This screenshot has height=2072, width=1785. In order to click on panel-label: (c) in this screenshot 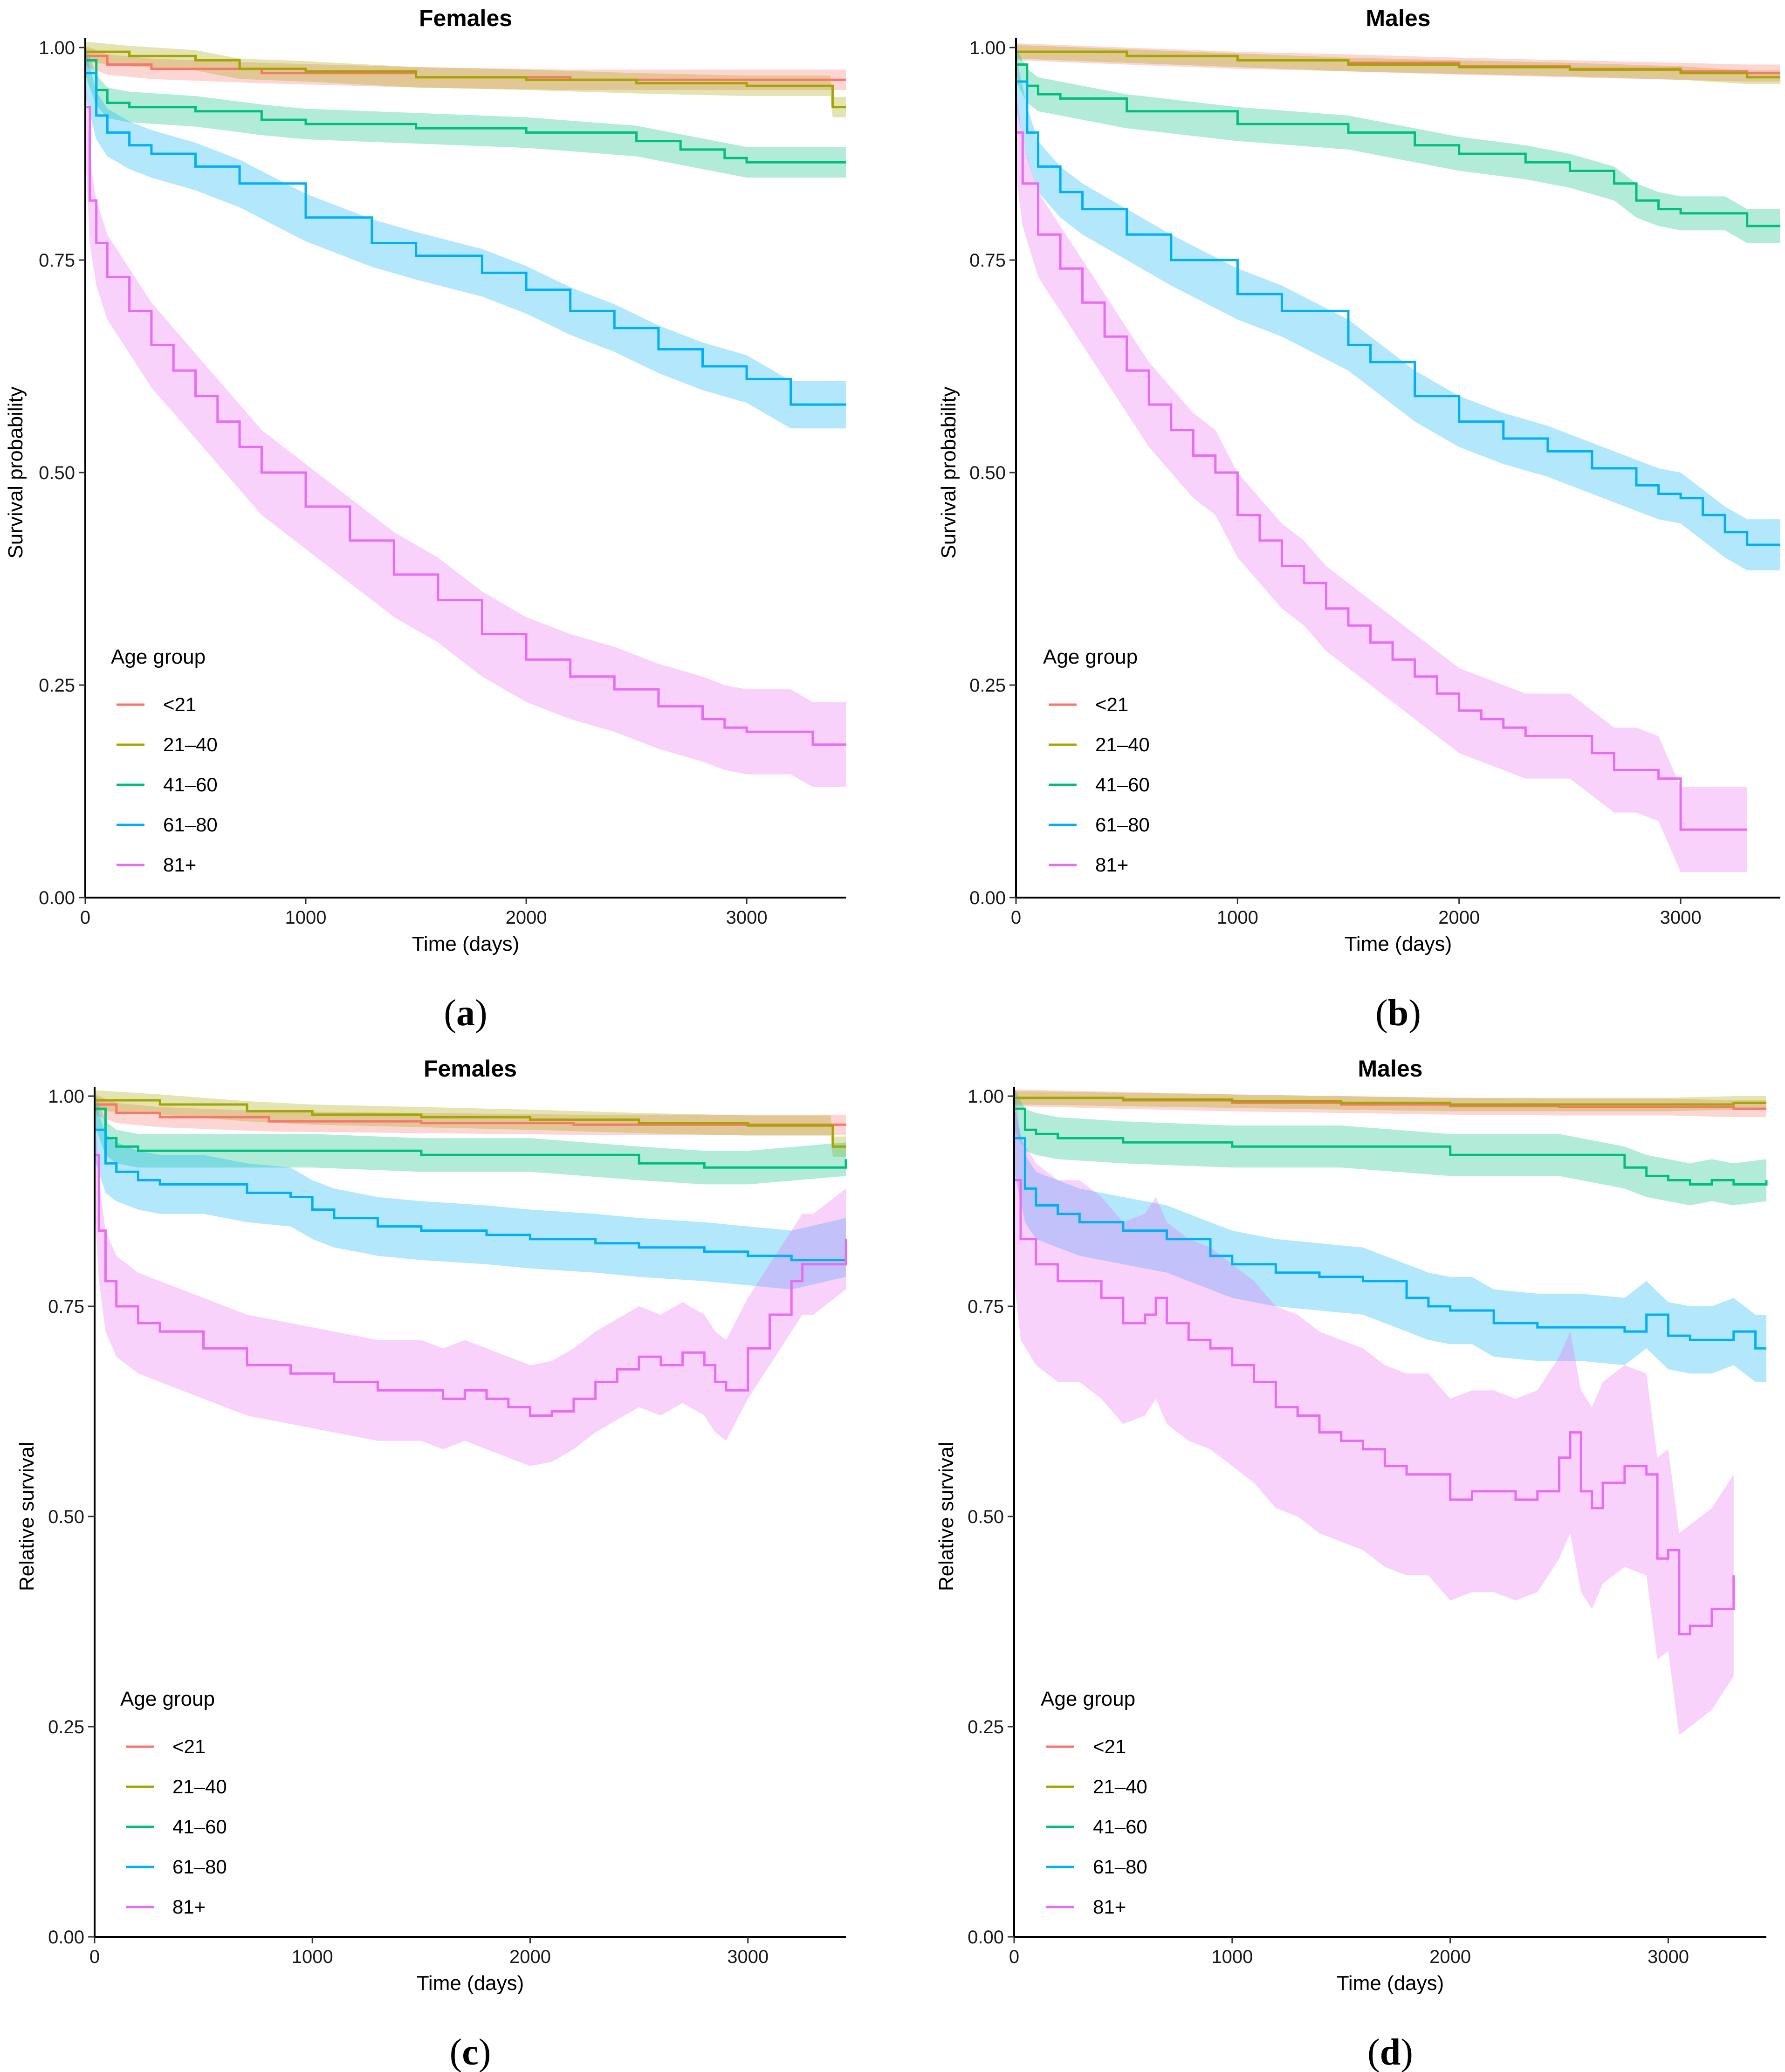, I will do `click(470, 2052)`.